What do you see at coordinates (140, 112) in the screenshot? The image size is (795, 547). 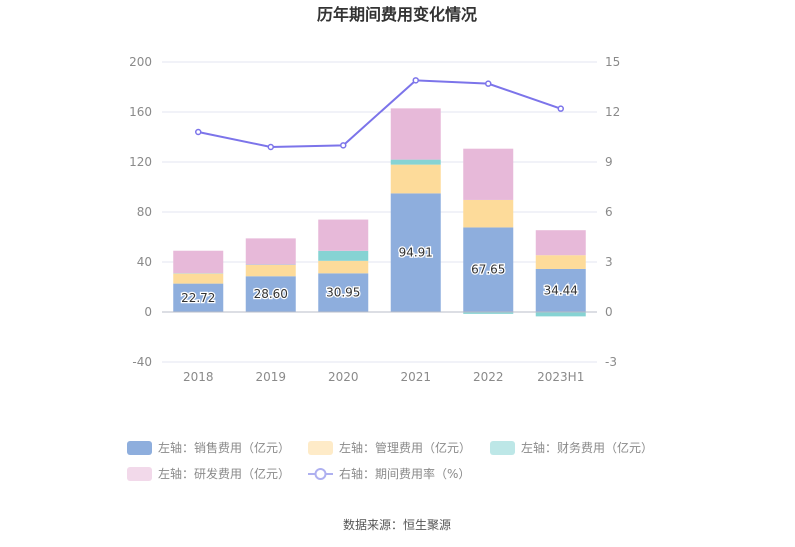 I see `left-tick-label: 160` at bounding box center [140, 112].